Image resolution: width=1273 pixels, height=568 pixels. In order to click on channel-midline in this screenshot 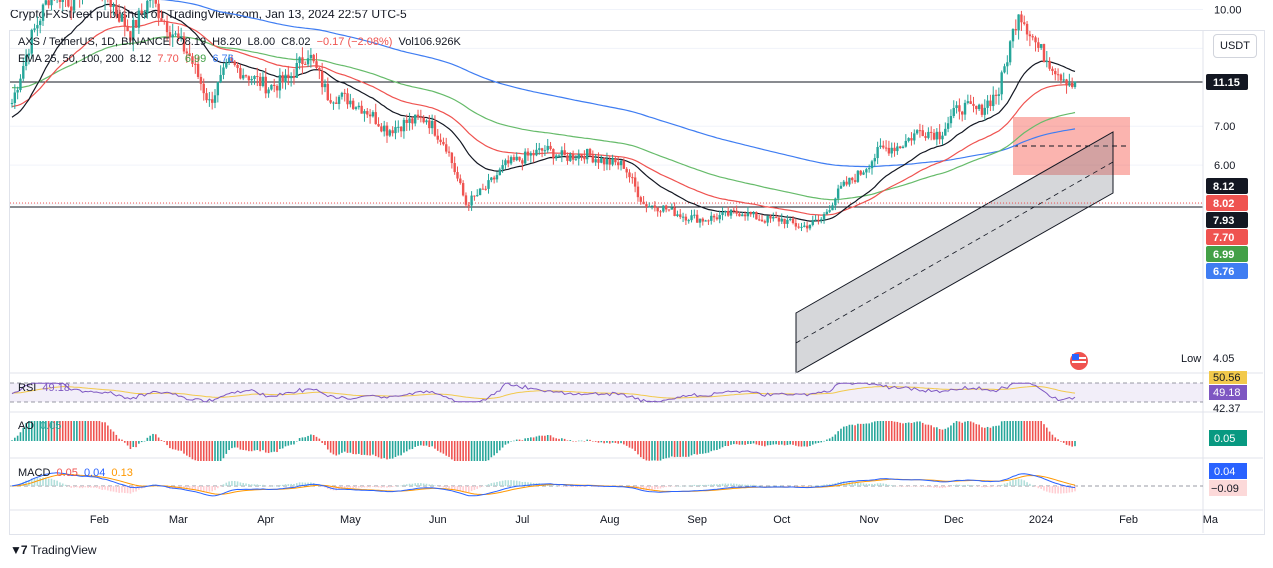, I will do `click(954, 252)`.